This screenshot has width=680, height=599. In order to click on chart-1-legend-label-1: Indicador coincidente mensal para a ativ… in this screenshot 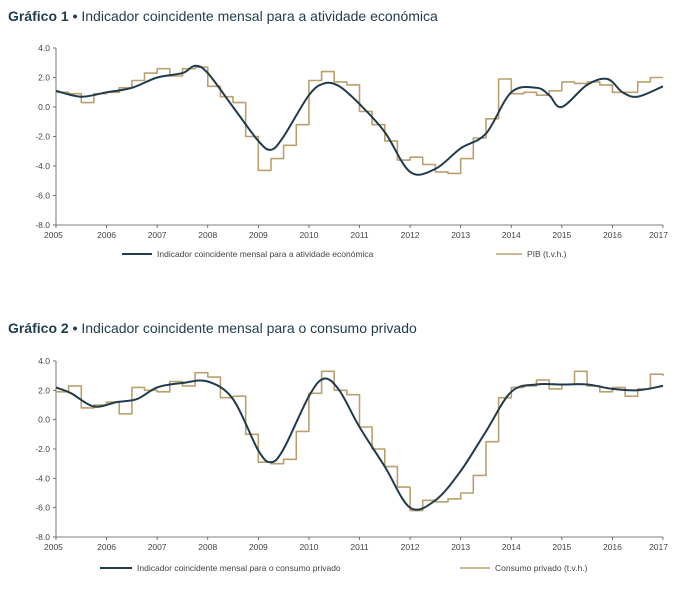, I will do `click(265, 254)`.